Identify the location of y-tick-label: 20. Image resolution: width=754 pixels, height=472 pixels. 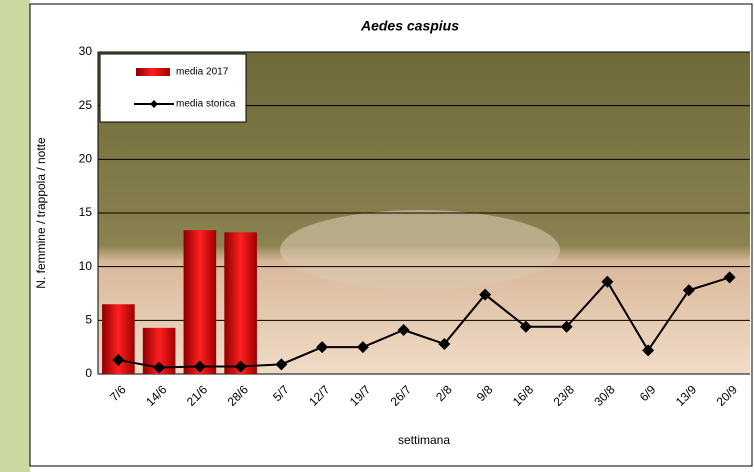
(86, 159).